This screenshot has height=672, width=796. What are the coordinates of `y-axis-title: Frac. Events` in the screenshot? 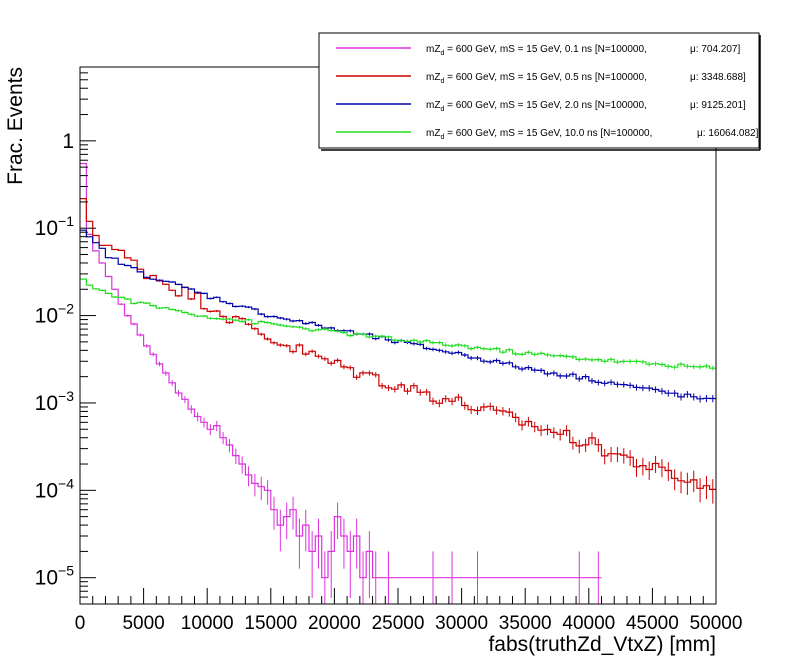 It's located at (15, 126).